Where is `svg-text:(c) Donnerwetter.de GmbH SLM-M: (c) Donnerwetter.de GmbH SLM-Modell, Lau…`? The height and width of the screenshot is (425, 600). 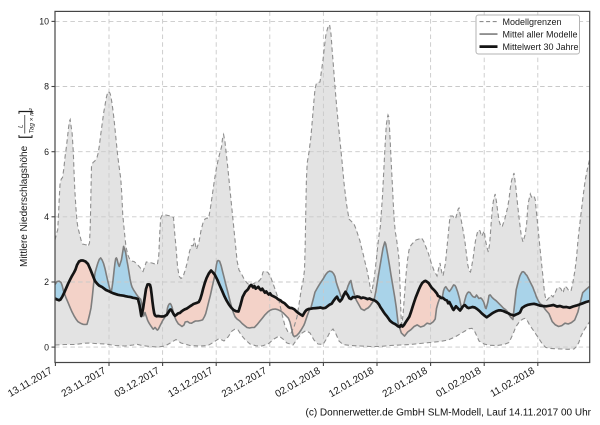
svg-text:(c) Donnerwetter.de GmbH SLM-M: (c) Donnerwetter.de GmbH SLM-Modell, Lau… is located at coordinates (448, 413).